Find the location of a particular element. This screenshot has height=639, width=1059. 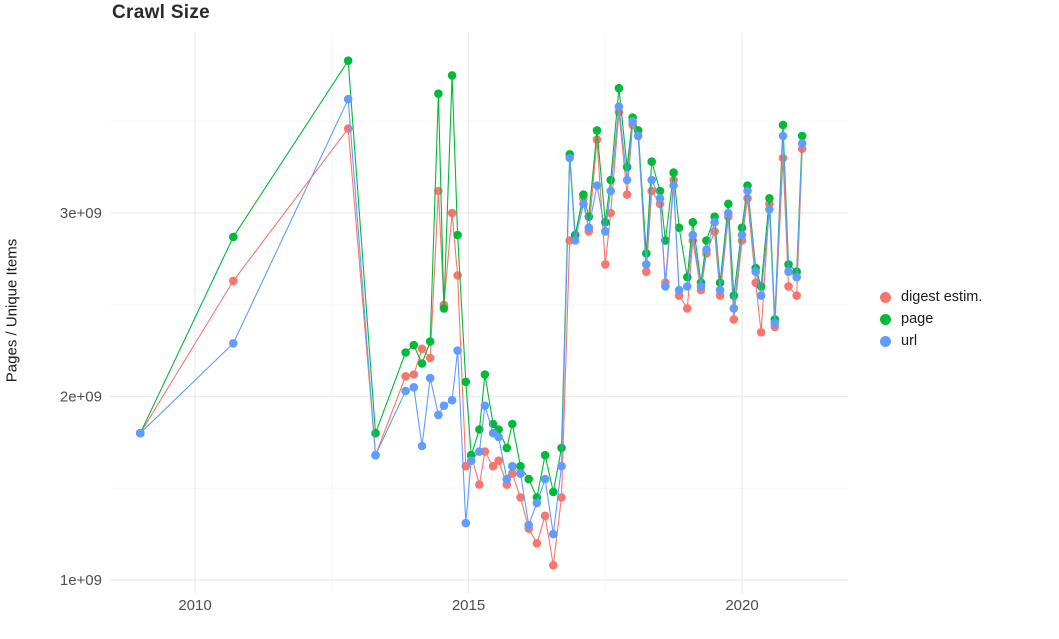

legend-item-page: page is located at coordinates (931, 319).